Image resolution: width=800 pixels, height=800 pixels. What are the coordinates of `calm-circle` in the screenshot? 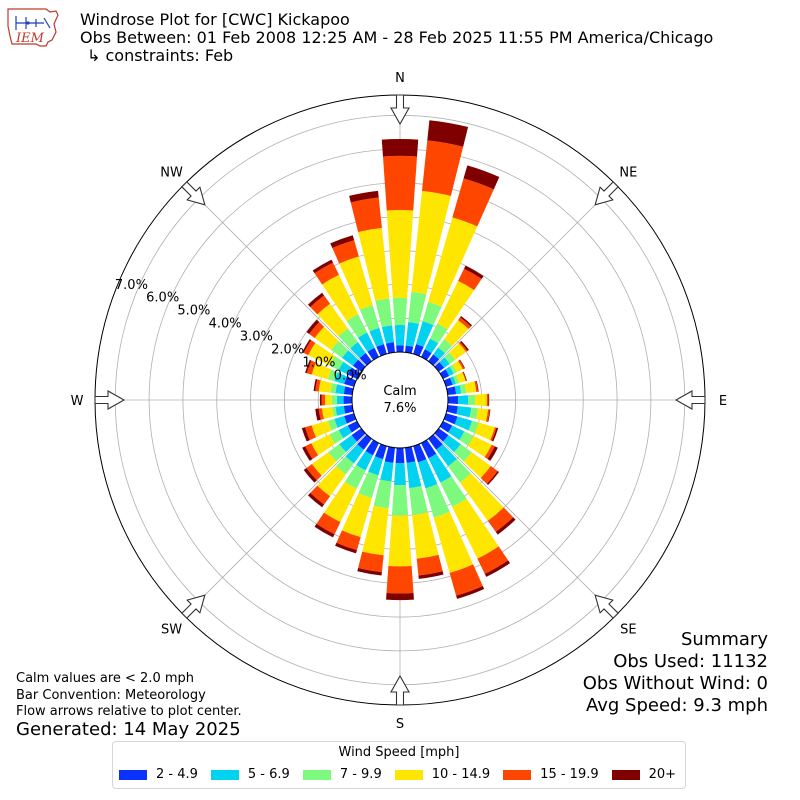 It's located at (400, 400).